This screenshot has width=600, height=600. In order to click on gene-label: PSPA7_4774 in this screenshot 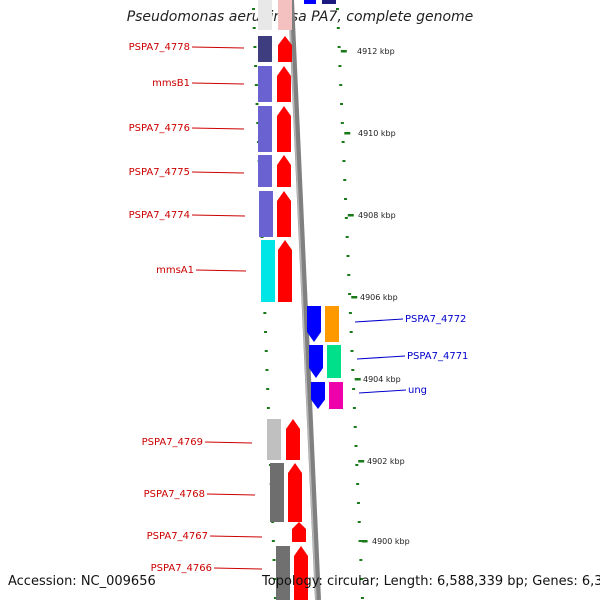, I will do `click(159, 215)`.